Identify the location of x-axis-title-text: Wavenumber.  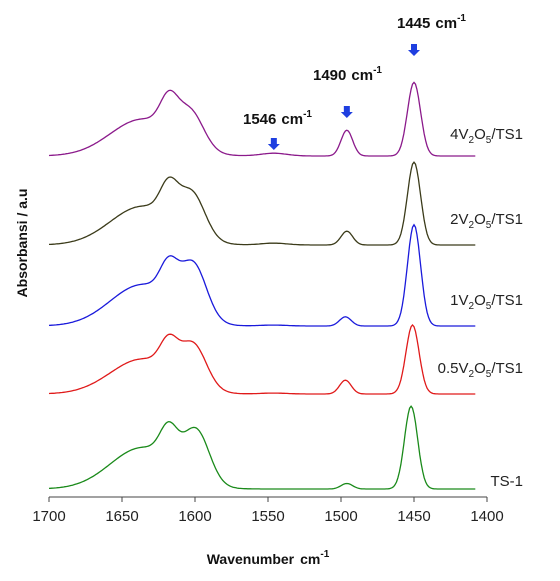
(251, 559).